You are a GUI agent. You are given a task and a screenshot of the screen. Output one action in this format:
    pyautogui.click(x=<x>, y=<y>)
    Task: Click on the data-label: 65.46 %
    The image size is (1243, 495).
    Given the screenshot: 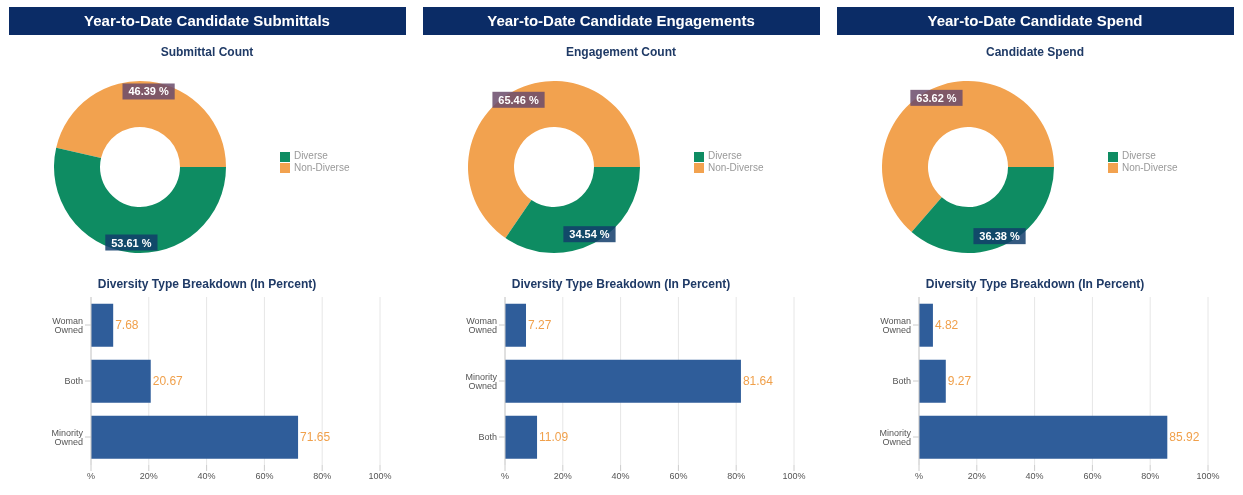 What is the action you would take?
    pyautogui.click(x=518, y=99)
    